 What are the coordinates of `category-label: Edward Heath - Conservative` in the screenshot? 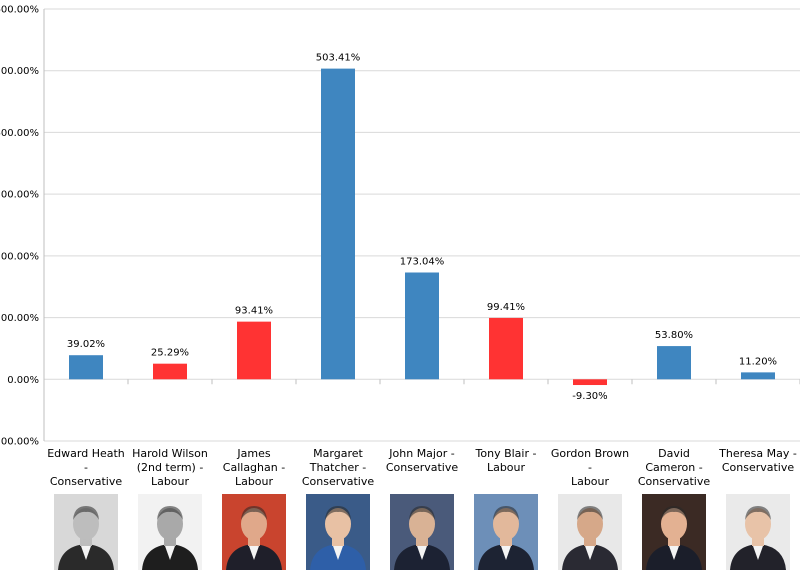 It's located at (86, 468).